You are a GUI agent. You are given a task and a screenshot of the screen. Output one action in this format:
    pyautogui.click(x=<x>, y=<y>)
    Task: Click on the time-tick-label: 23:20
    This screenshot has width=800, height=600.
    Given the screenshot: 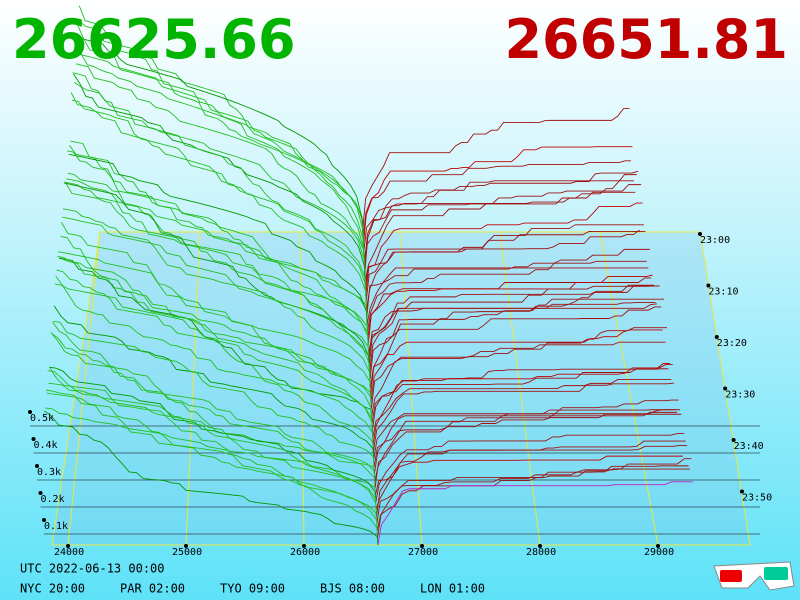 What is the action you would take?
    pyautogui.click(x=732, y=343)
    